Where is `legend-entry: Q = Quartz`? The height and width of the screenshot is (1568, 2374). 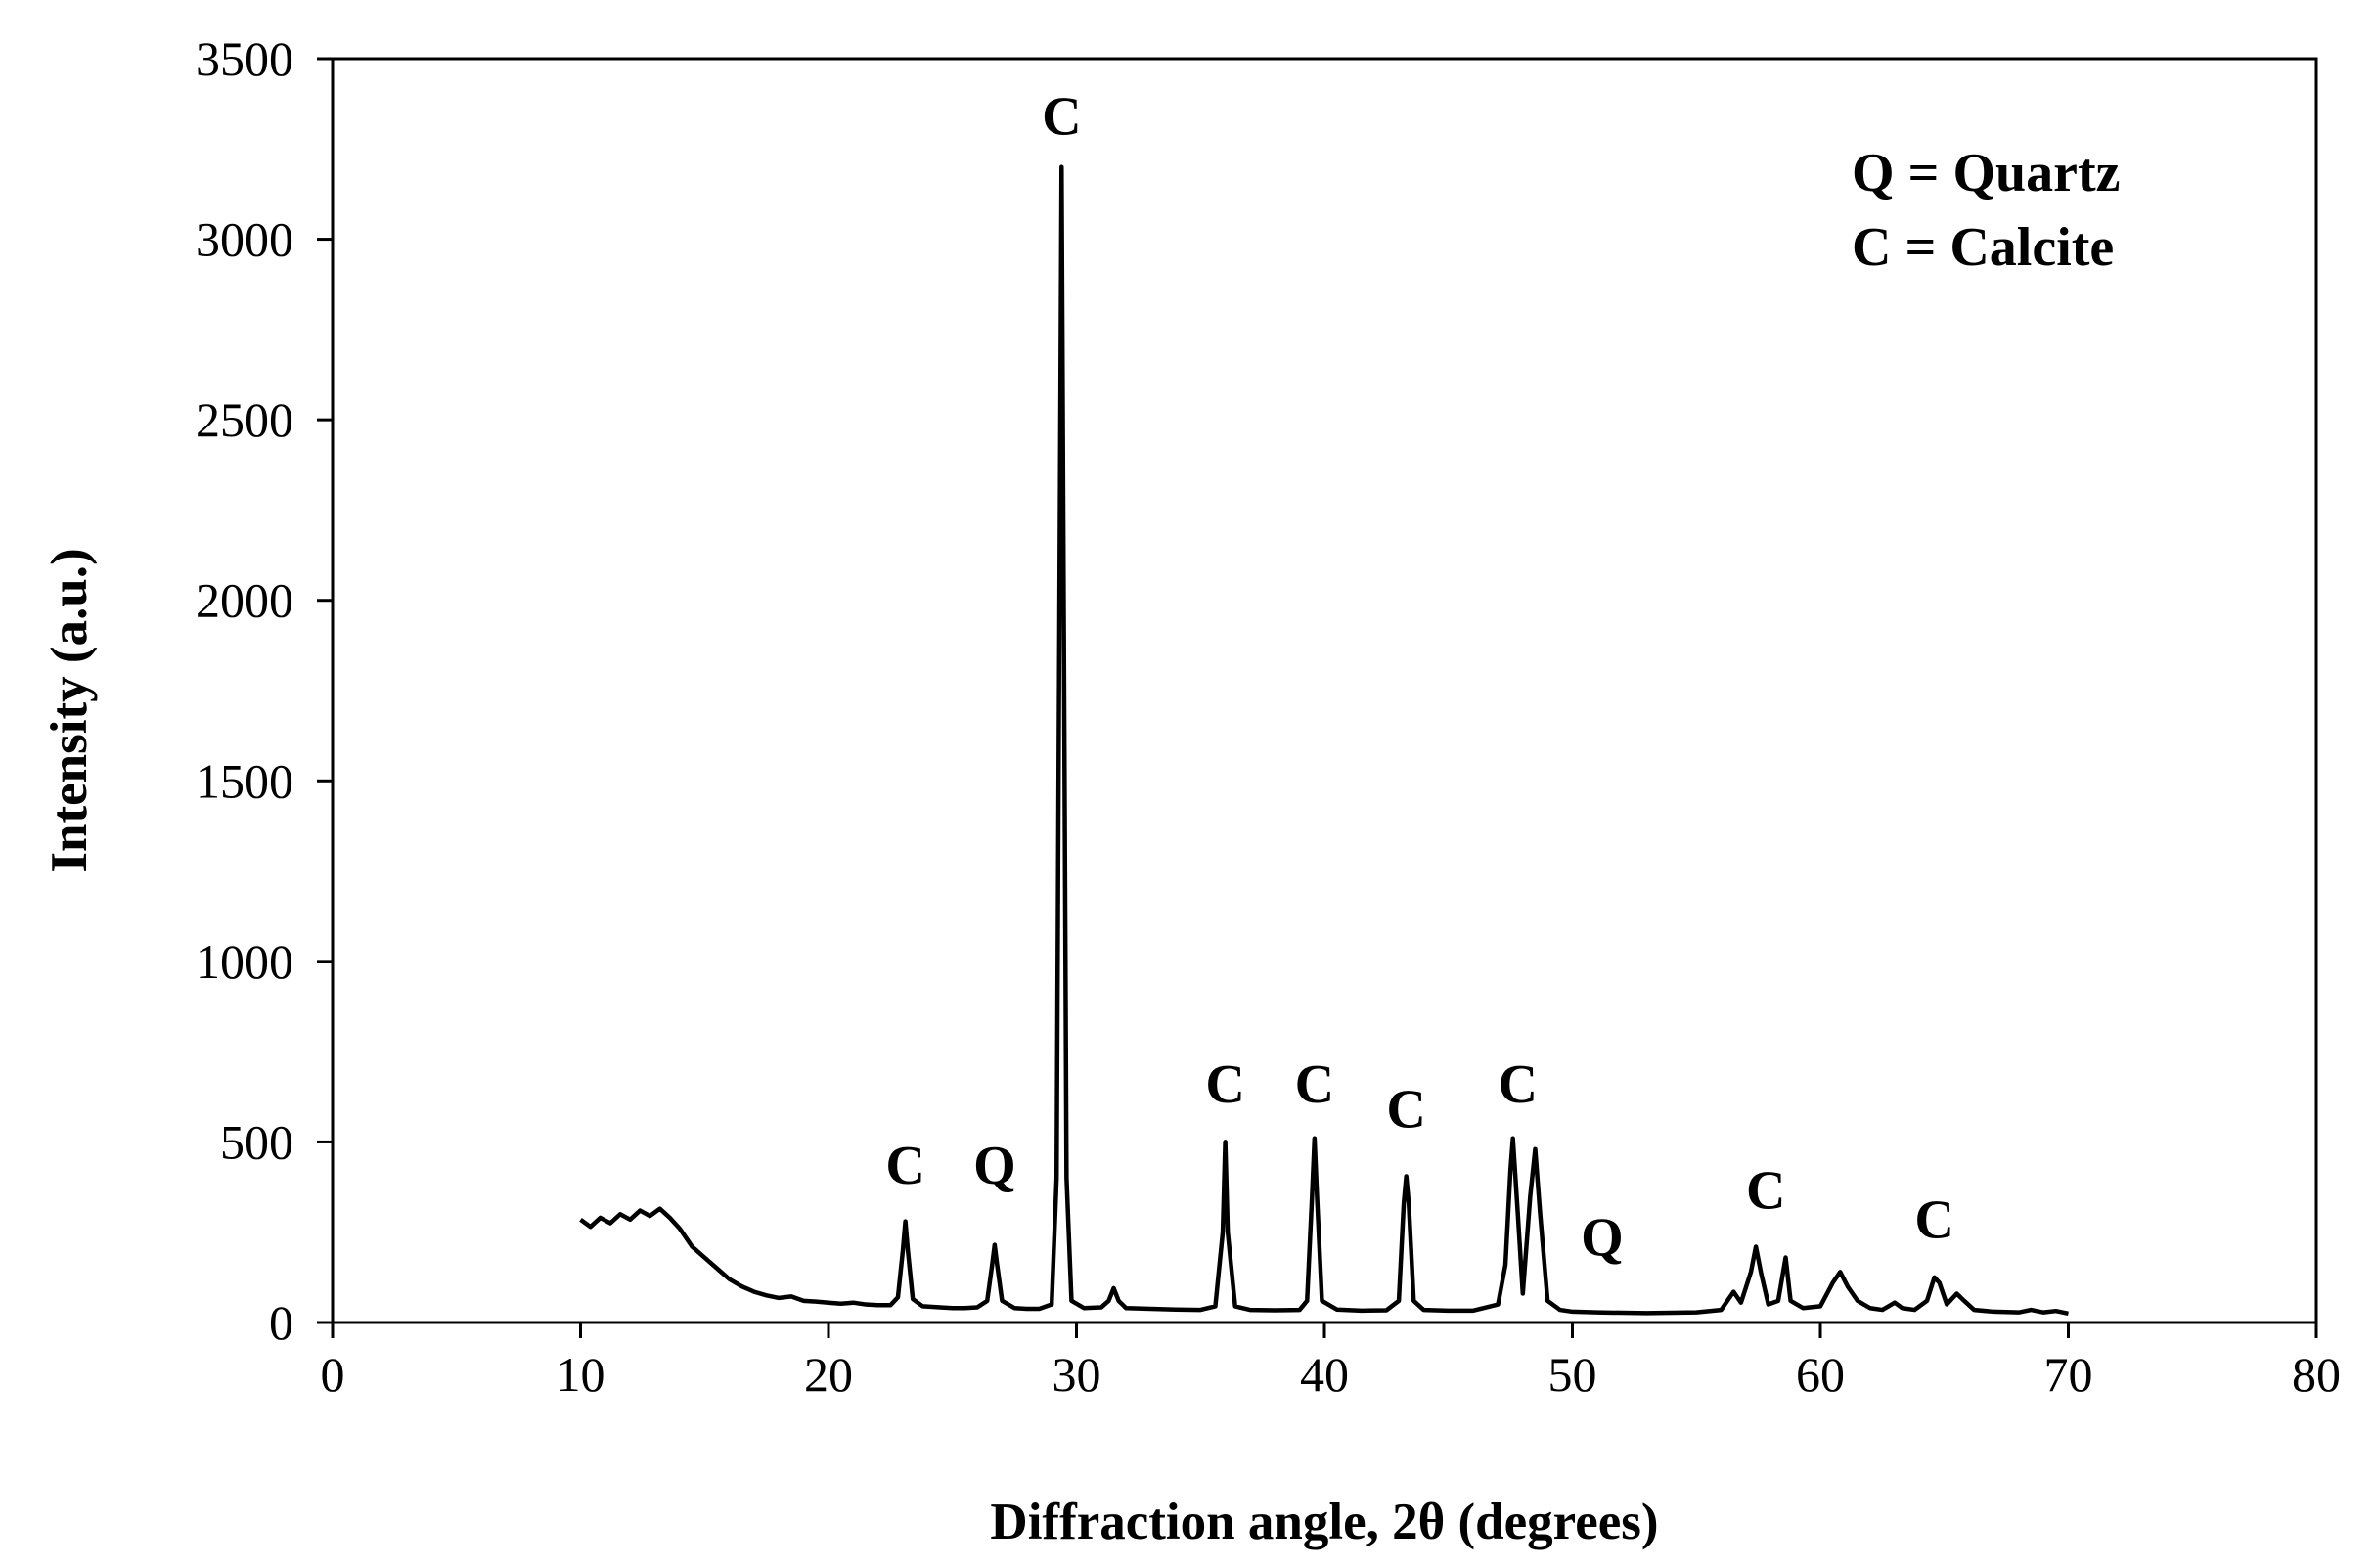 legend-entry: Q = Quartz is located at coordinates (1986, 173).